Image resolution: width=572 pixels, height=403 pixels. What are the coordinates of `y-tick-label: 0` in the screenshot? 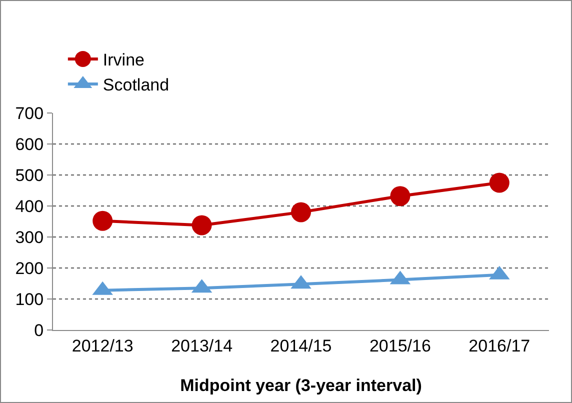 It's located at (39, 330).